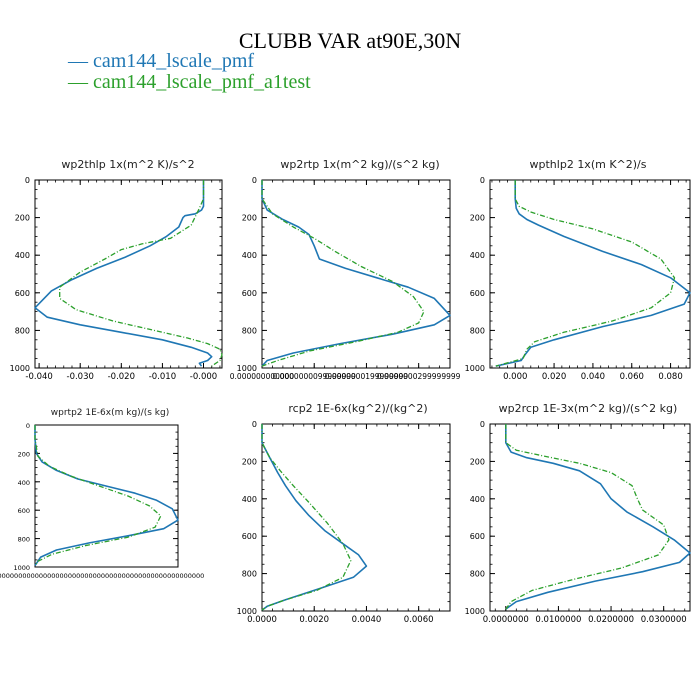 The width and height of the screenshot is (700, 700). I want to click on x-tick-label: 0.000, so click(515, 377).